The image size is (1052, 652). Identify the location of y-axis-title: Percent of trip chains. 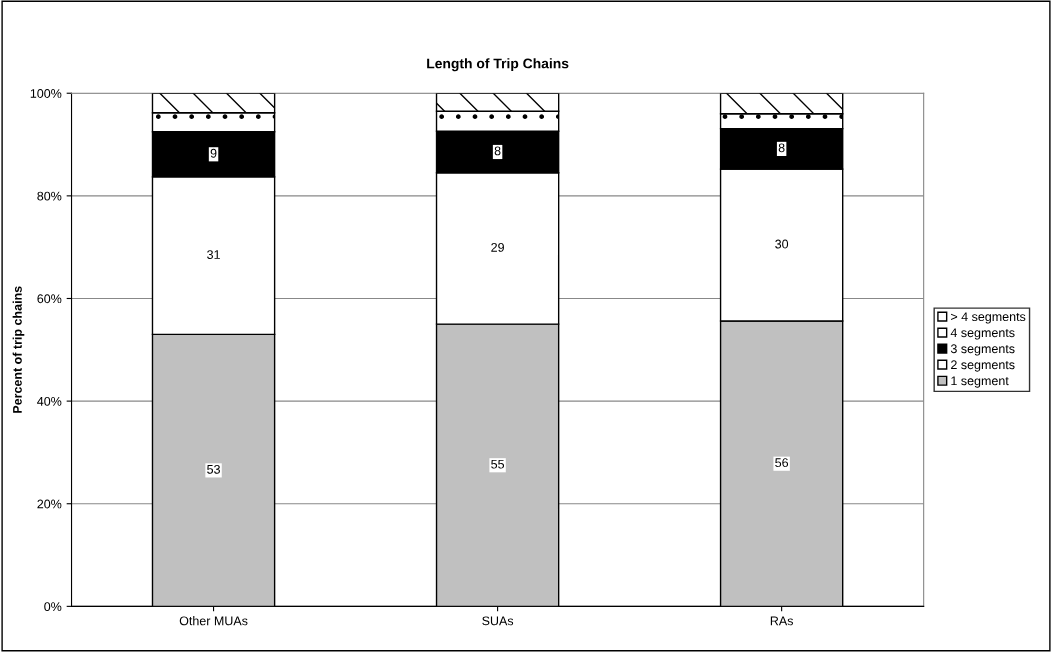
(18, 349).